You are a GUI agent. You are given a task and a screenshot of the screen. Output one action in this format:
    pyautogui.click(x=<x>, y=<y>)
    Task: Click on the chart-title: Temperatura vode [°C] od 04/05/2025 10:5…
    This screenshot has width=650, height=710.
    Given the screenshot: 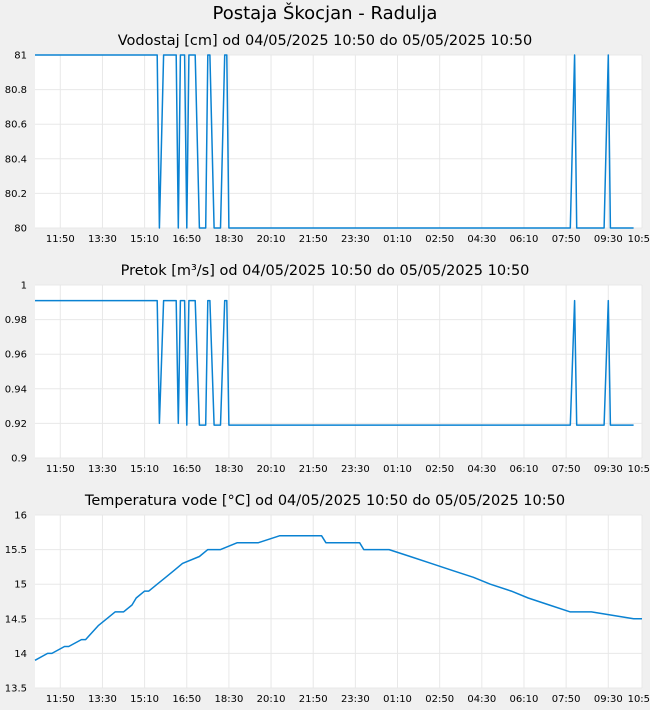 What is the action you would take?
    pyautogui.click(x=324, y=501)
    